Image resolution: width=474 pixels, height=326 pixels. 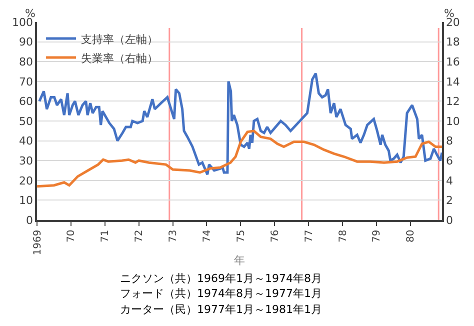 I want to click on y-tick-label: 10, so click(x=26, y=201).